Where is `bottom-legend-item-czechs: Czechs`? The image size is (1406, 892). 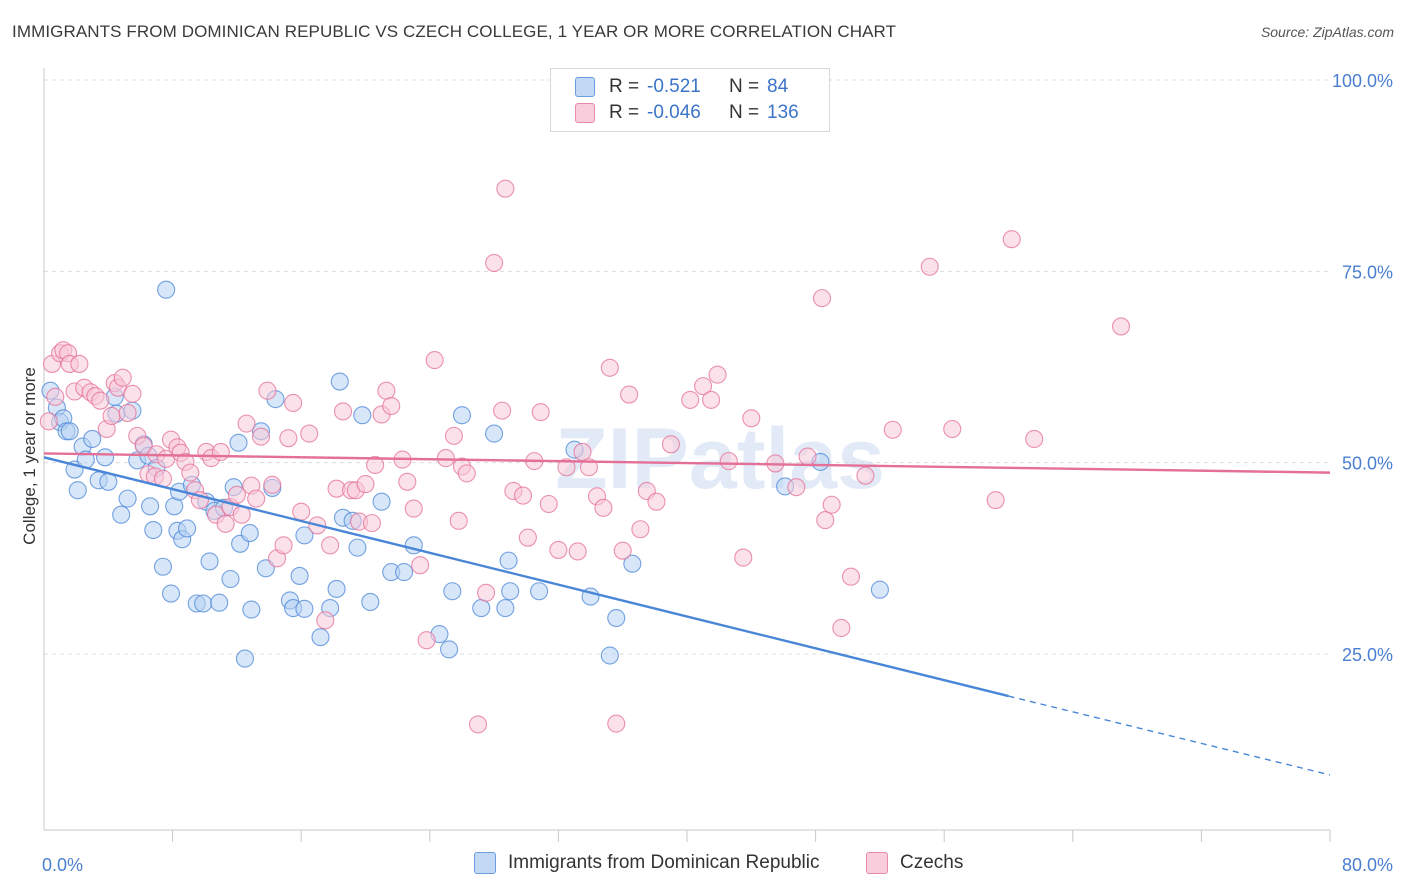 bottom-legend-item-czechs: Czechs is located at coordinates (914, 863).